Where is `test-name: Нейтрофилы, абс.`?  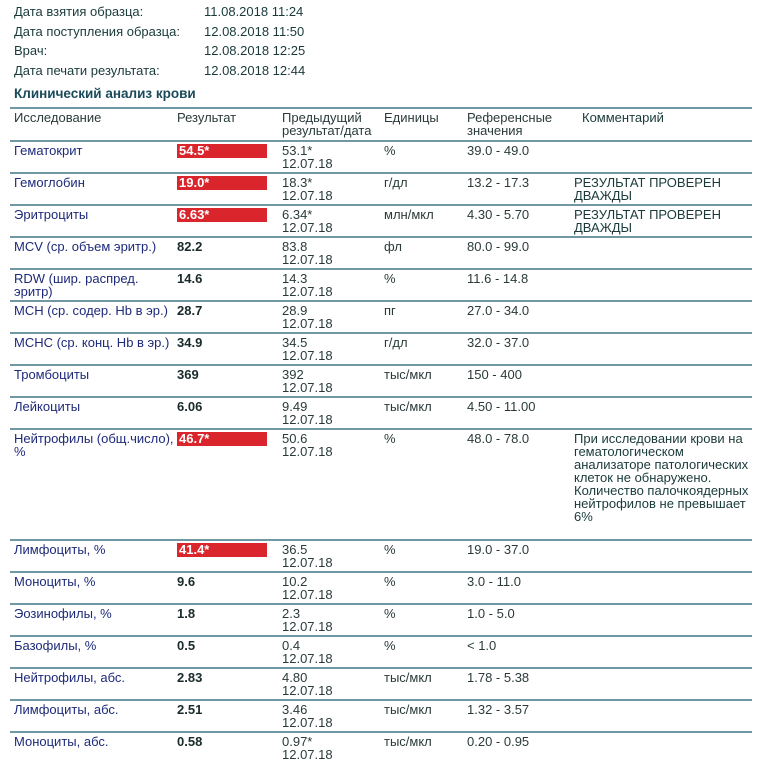
test-name: Нейтрофилы, абс. is located at coordinates (70, 677).